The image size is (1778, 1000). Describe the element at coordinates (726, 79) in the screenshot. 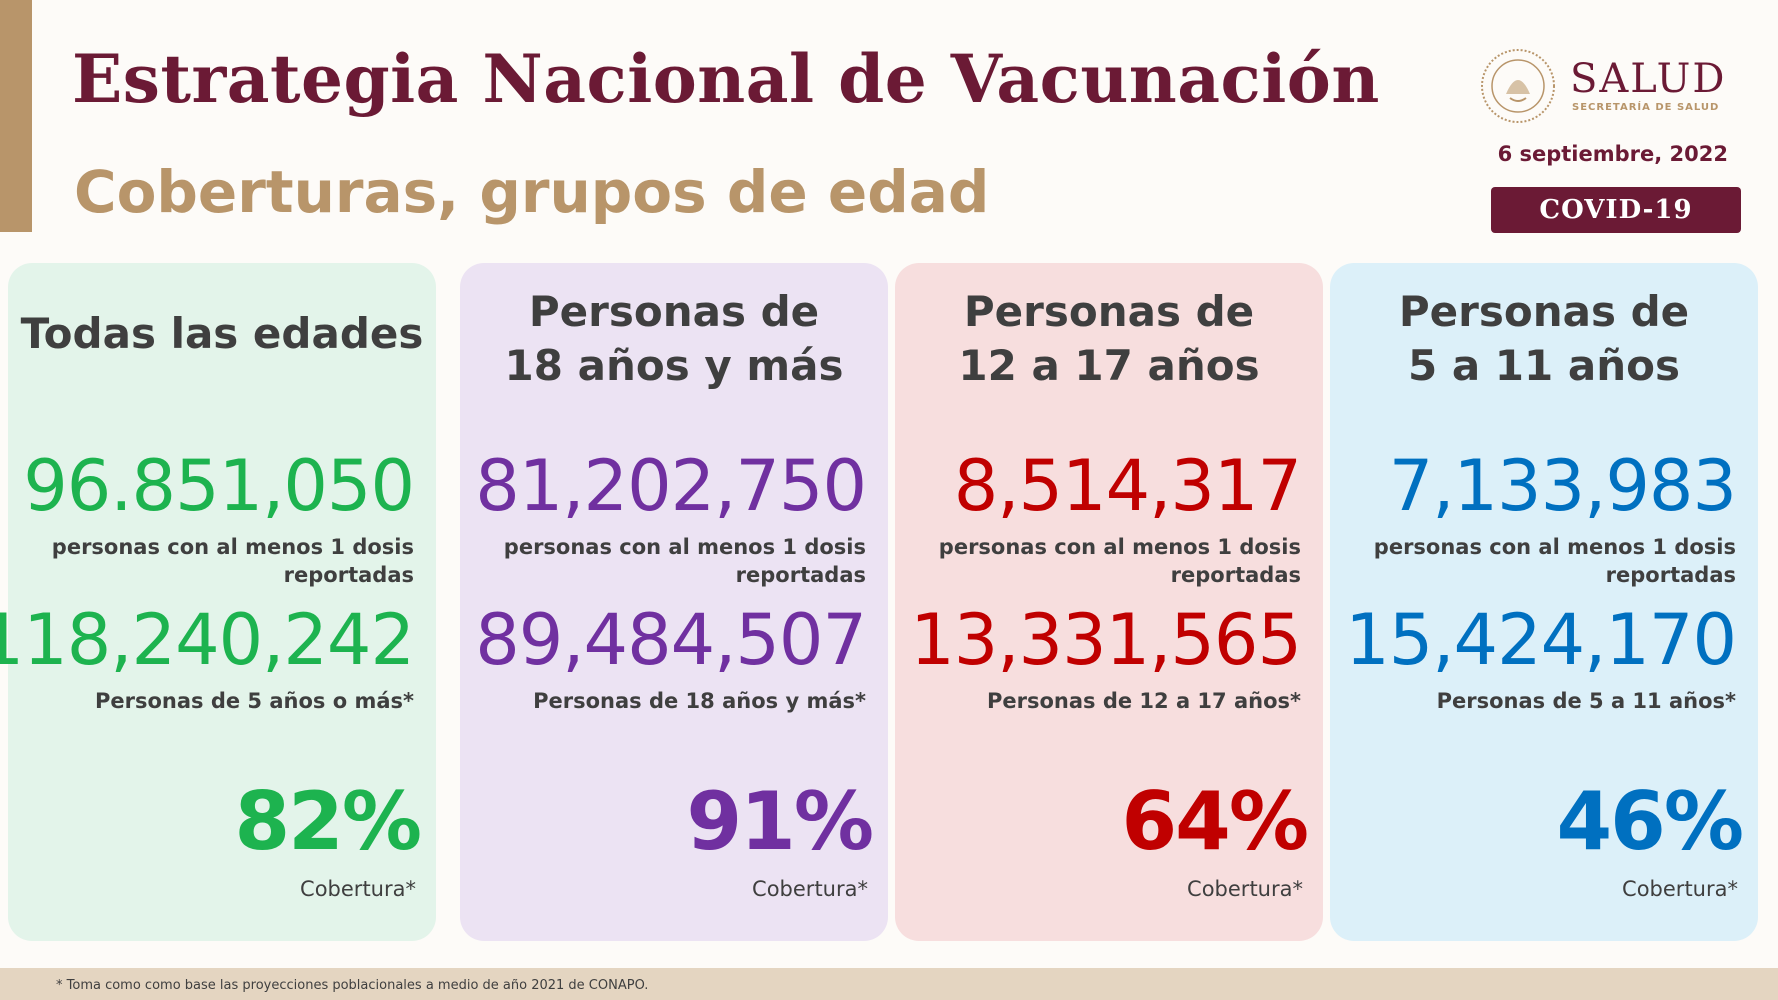

I see `page-title: Estrategia Nacional de Vacunación` at that location.